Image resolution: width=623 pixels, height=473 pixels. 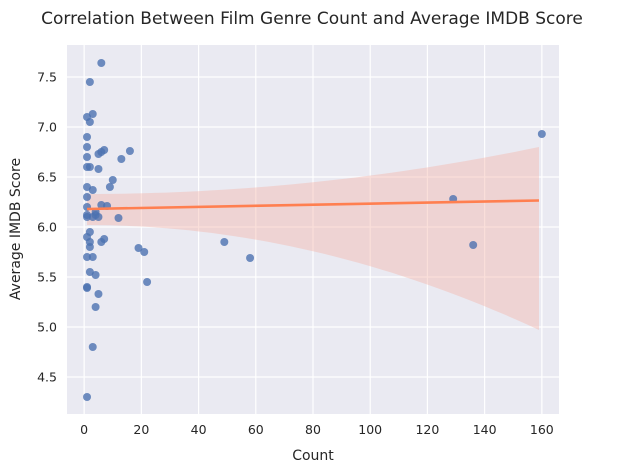 I want to click on x-axis-label: Count, so click(x=313, y=456).